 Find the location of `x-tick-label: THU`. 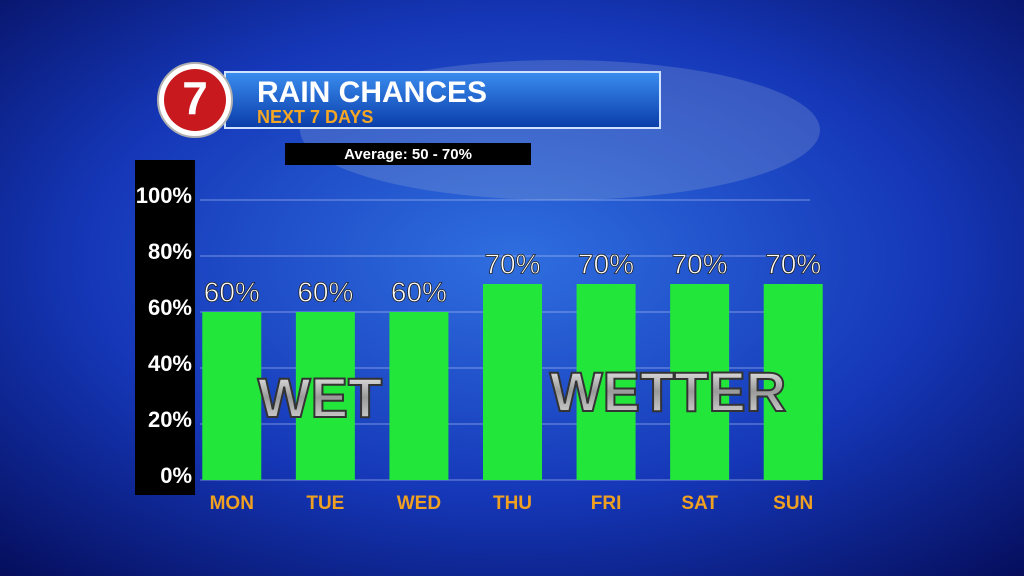

x-tick-label: THU is located at coordinates (512, 503).